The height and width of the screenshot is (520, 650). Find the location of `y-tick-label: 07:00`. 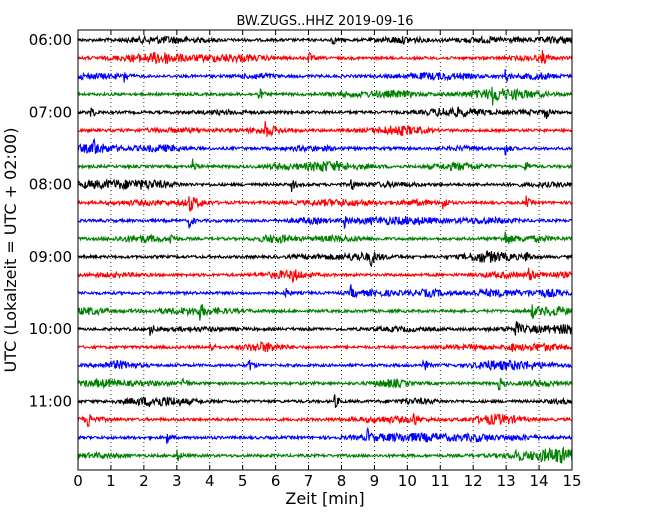

y-tick-label: 07:00 is located at coordinates (50, 112).